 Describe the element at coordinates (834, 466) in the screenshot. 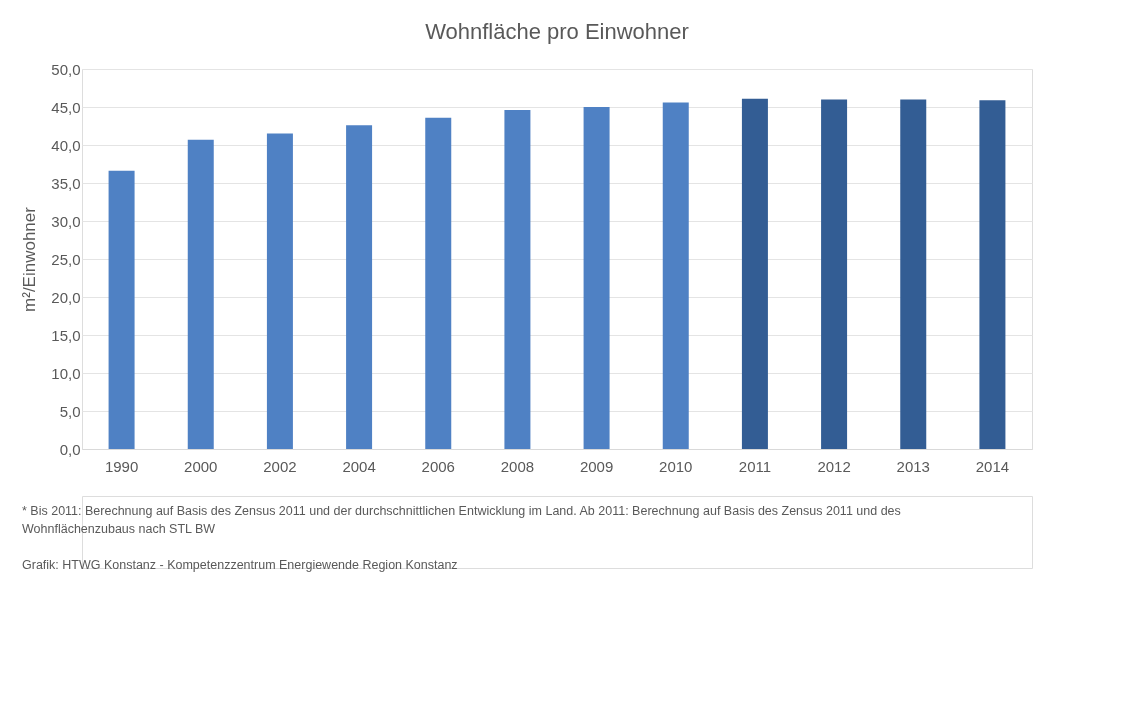

I see `x-tick-label: 2012` at that location.